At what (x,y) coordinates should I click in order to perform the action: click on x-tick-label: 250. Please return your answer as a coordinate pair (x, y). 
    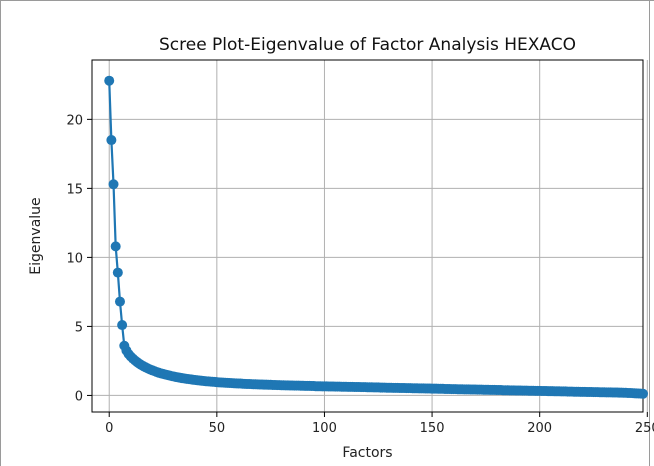
    Looking at the image, I should click on (644, 428).